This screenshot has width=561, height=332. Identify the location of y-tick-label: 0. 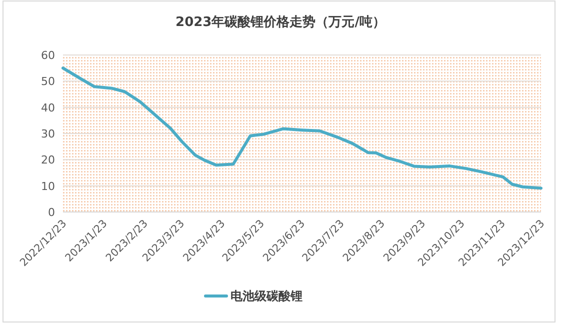
(51, 212).